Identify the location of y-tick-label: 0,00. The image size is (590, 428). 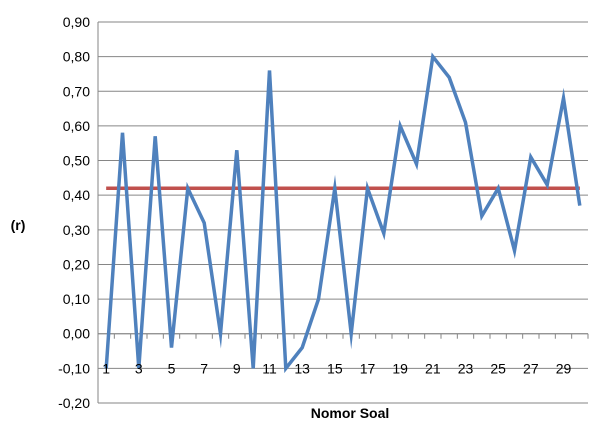
(76, 334).